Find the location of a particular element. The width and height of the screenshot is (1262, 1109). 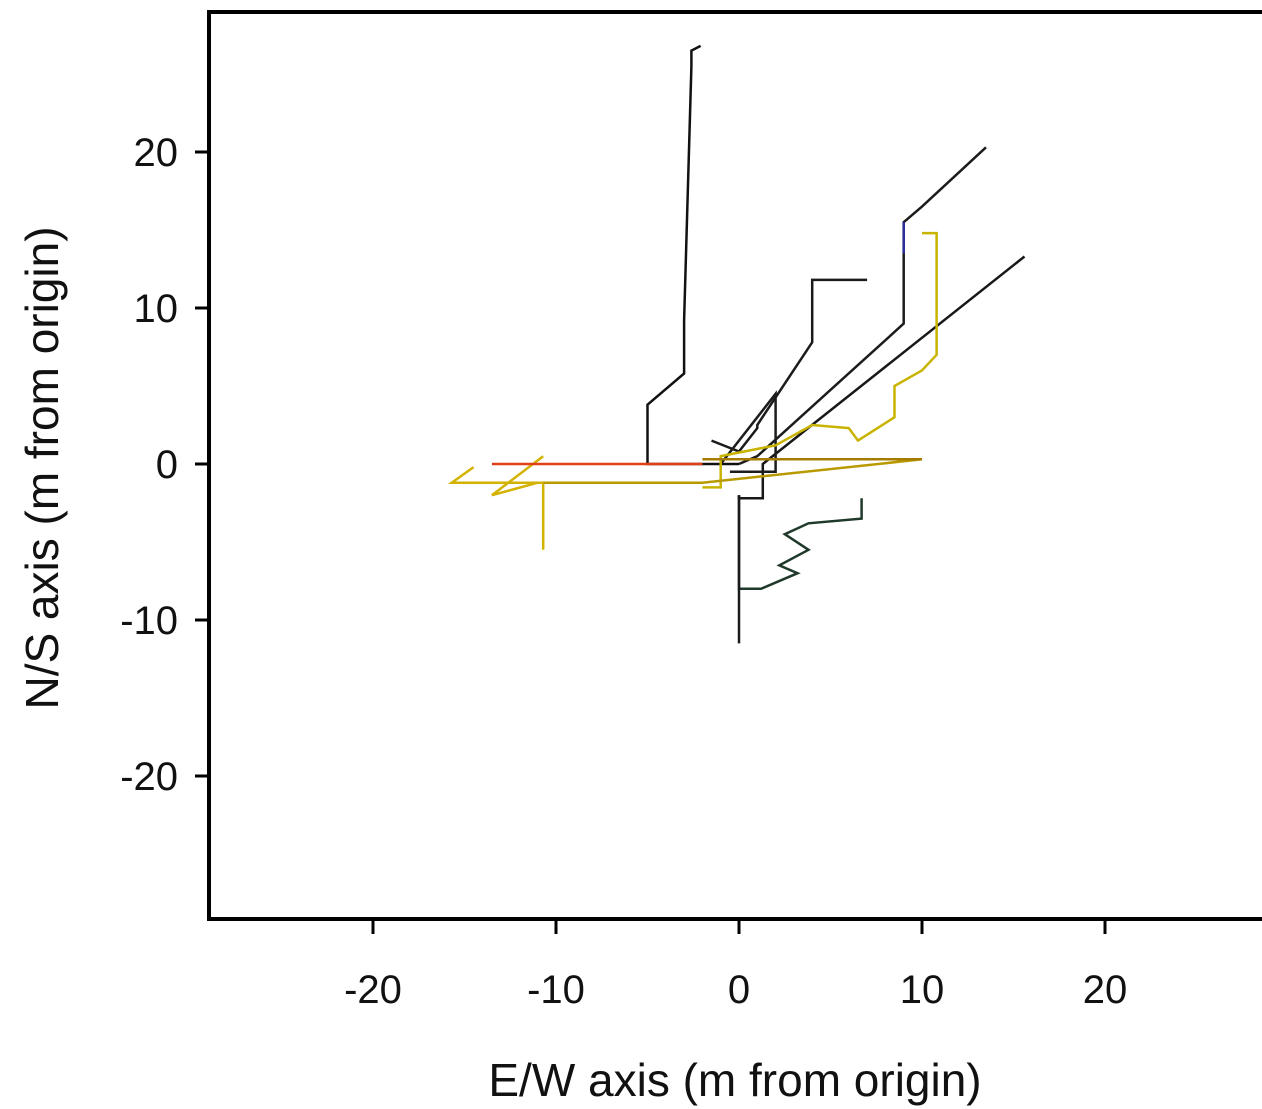

y-tick-label: -10 is located at coordinates (149, 621).